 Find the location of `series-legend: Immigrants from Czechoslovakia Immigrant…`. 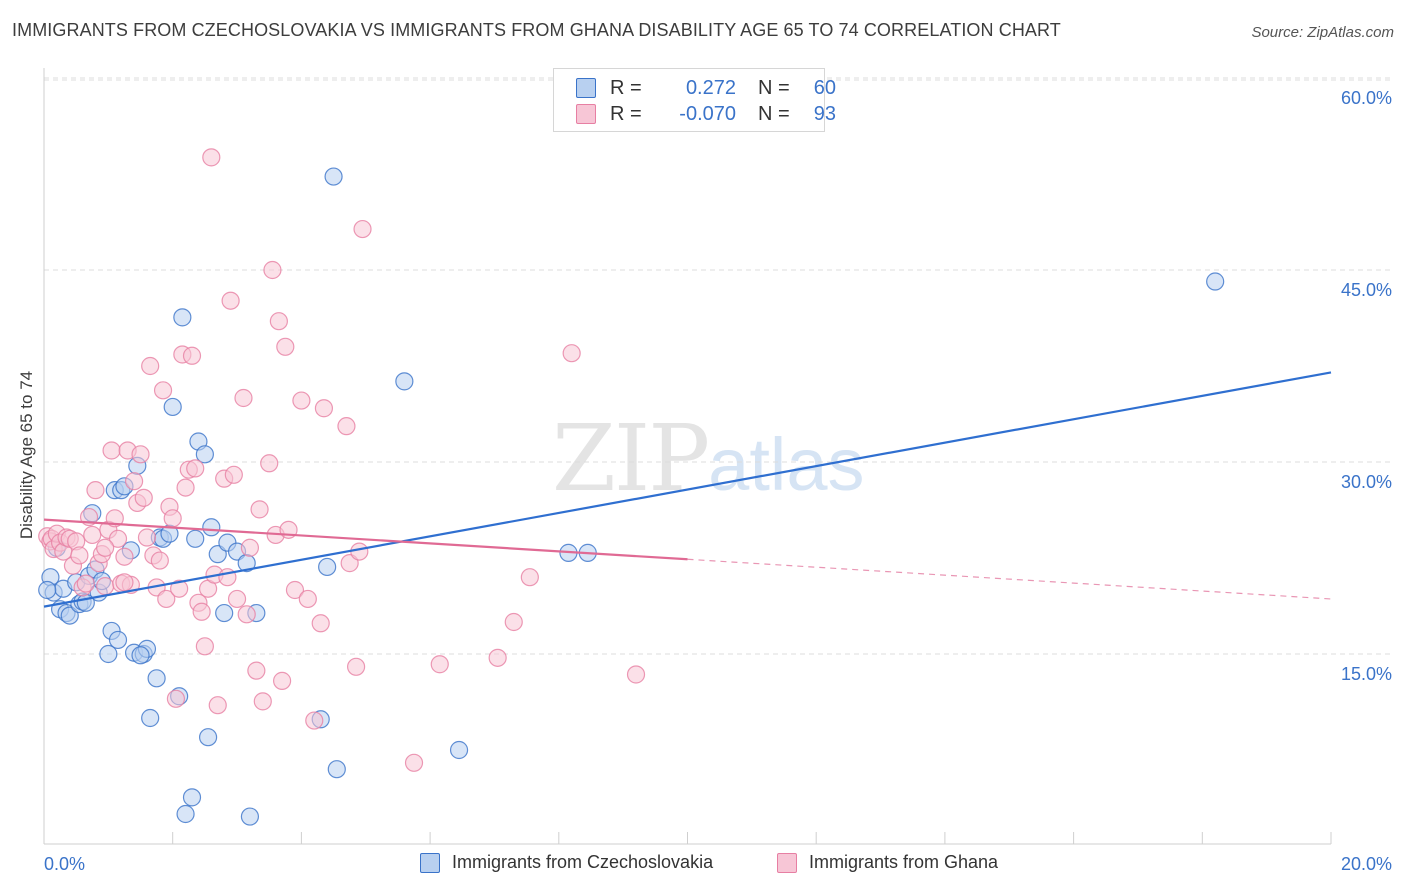

series-legend: Immigrants from Czechoslovakia Immigrant… is located at coordinates (703, 865).